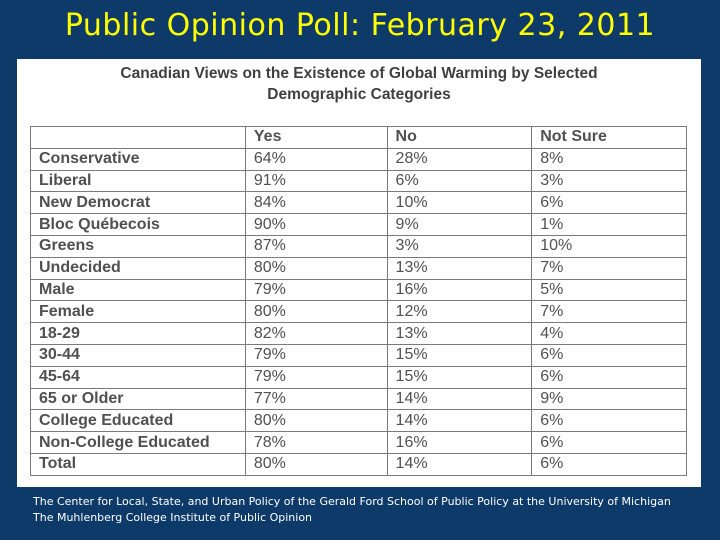  Describe the element at coordinates (138, 246) in the screenshot. I see `row-label: Greens` at that location.